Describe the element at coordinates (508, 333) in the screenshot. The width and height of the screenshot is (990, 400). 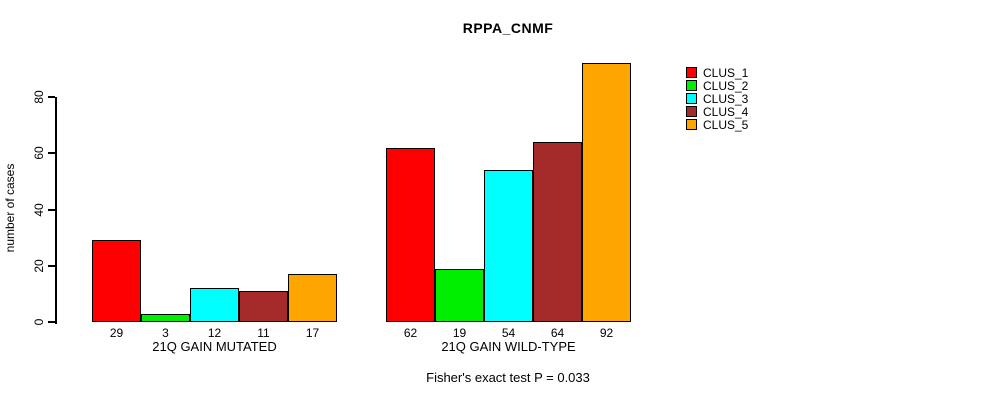
I see `bar-value-label: 54` at that location.